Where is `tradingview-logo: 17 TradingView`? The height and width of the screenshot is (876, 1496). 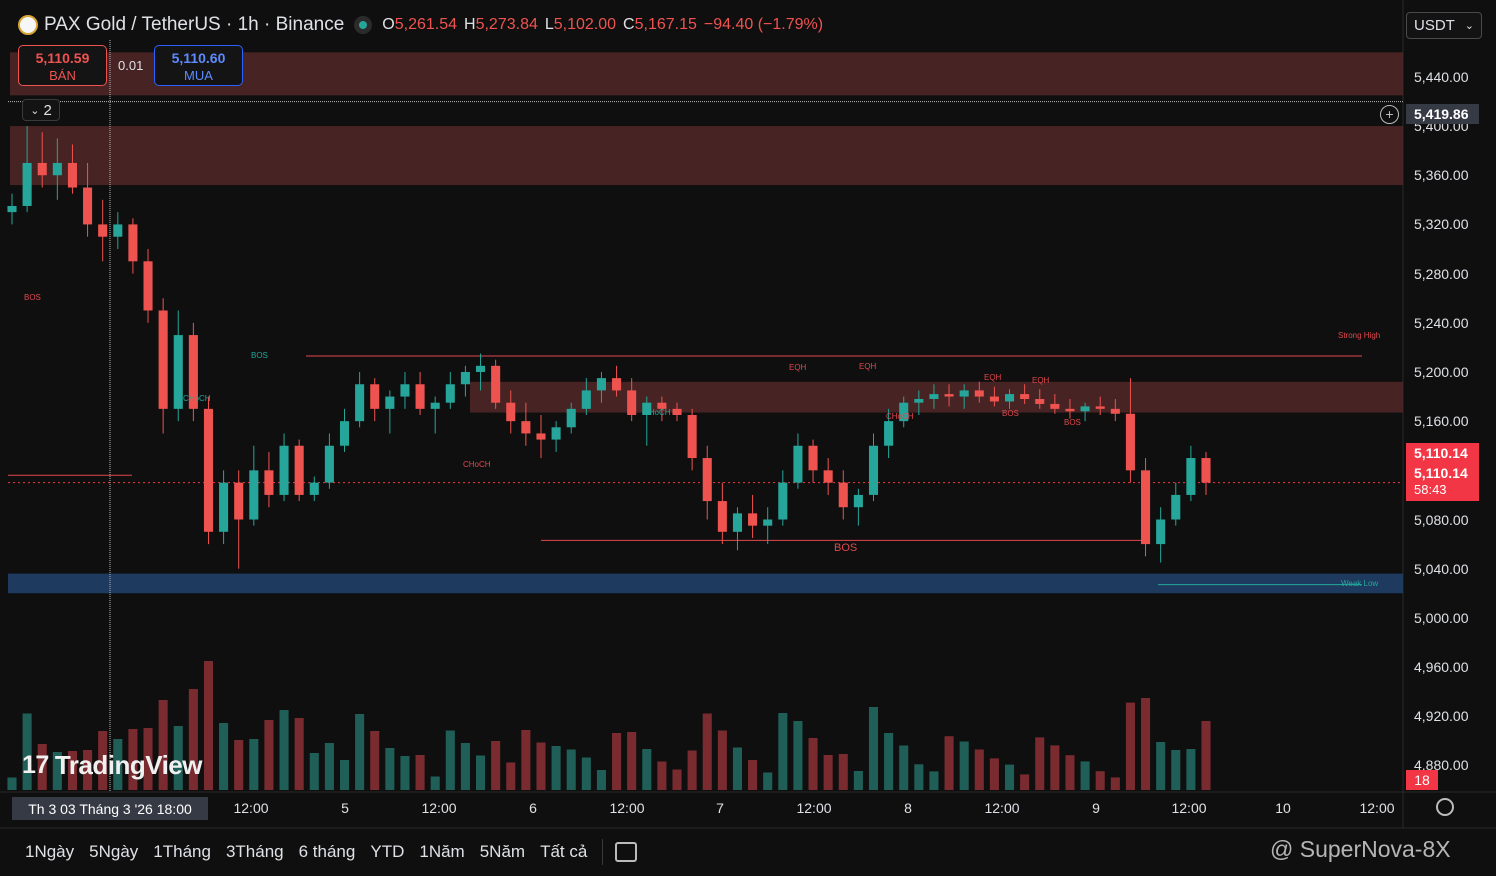
tradingview-logo: 17 TradingView is located at coordinates (112, 765).